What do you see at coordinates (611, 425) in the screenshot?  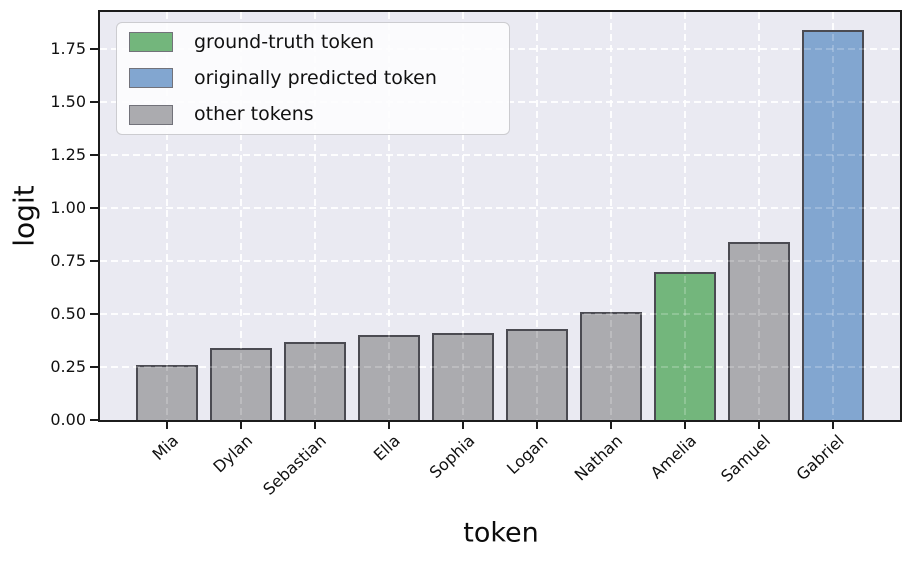 I see `xtick-mark-nathan` at bounding box center [611, 425].